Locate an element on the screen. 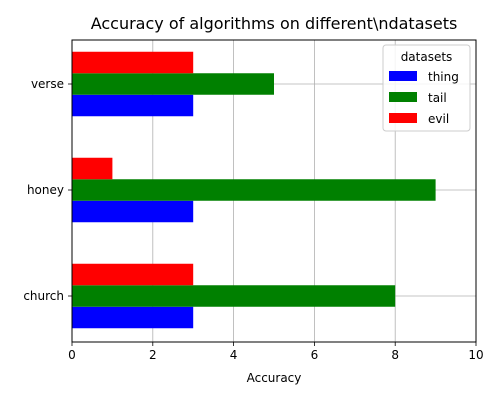 This screenshot has height=400, width=500. bar-tail-church is located at coordinates (234, 296).